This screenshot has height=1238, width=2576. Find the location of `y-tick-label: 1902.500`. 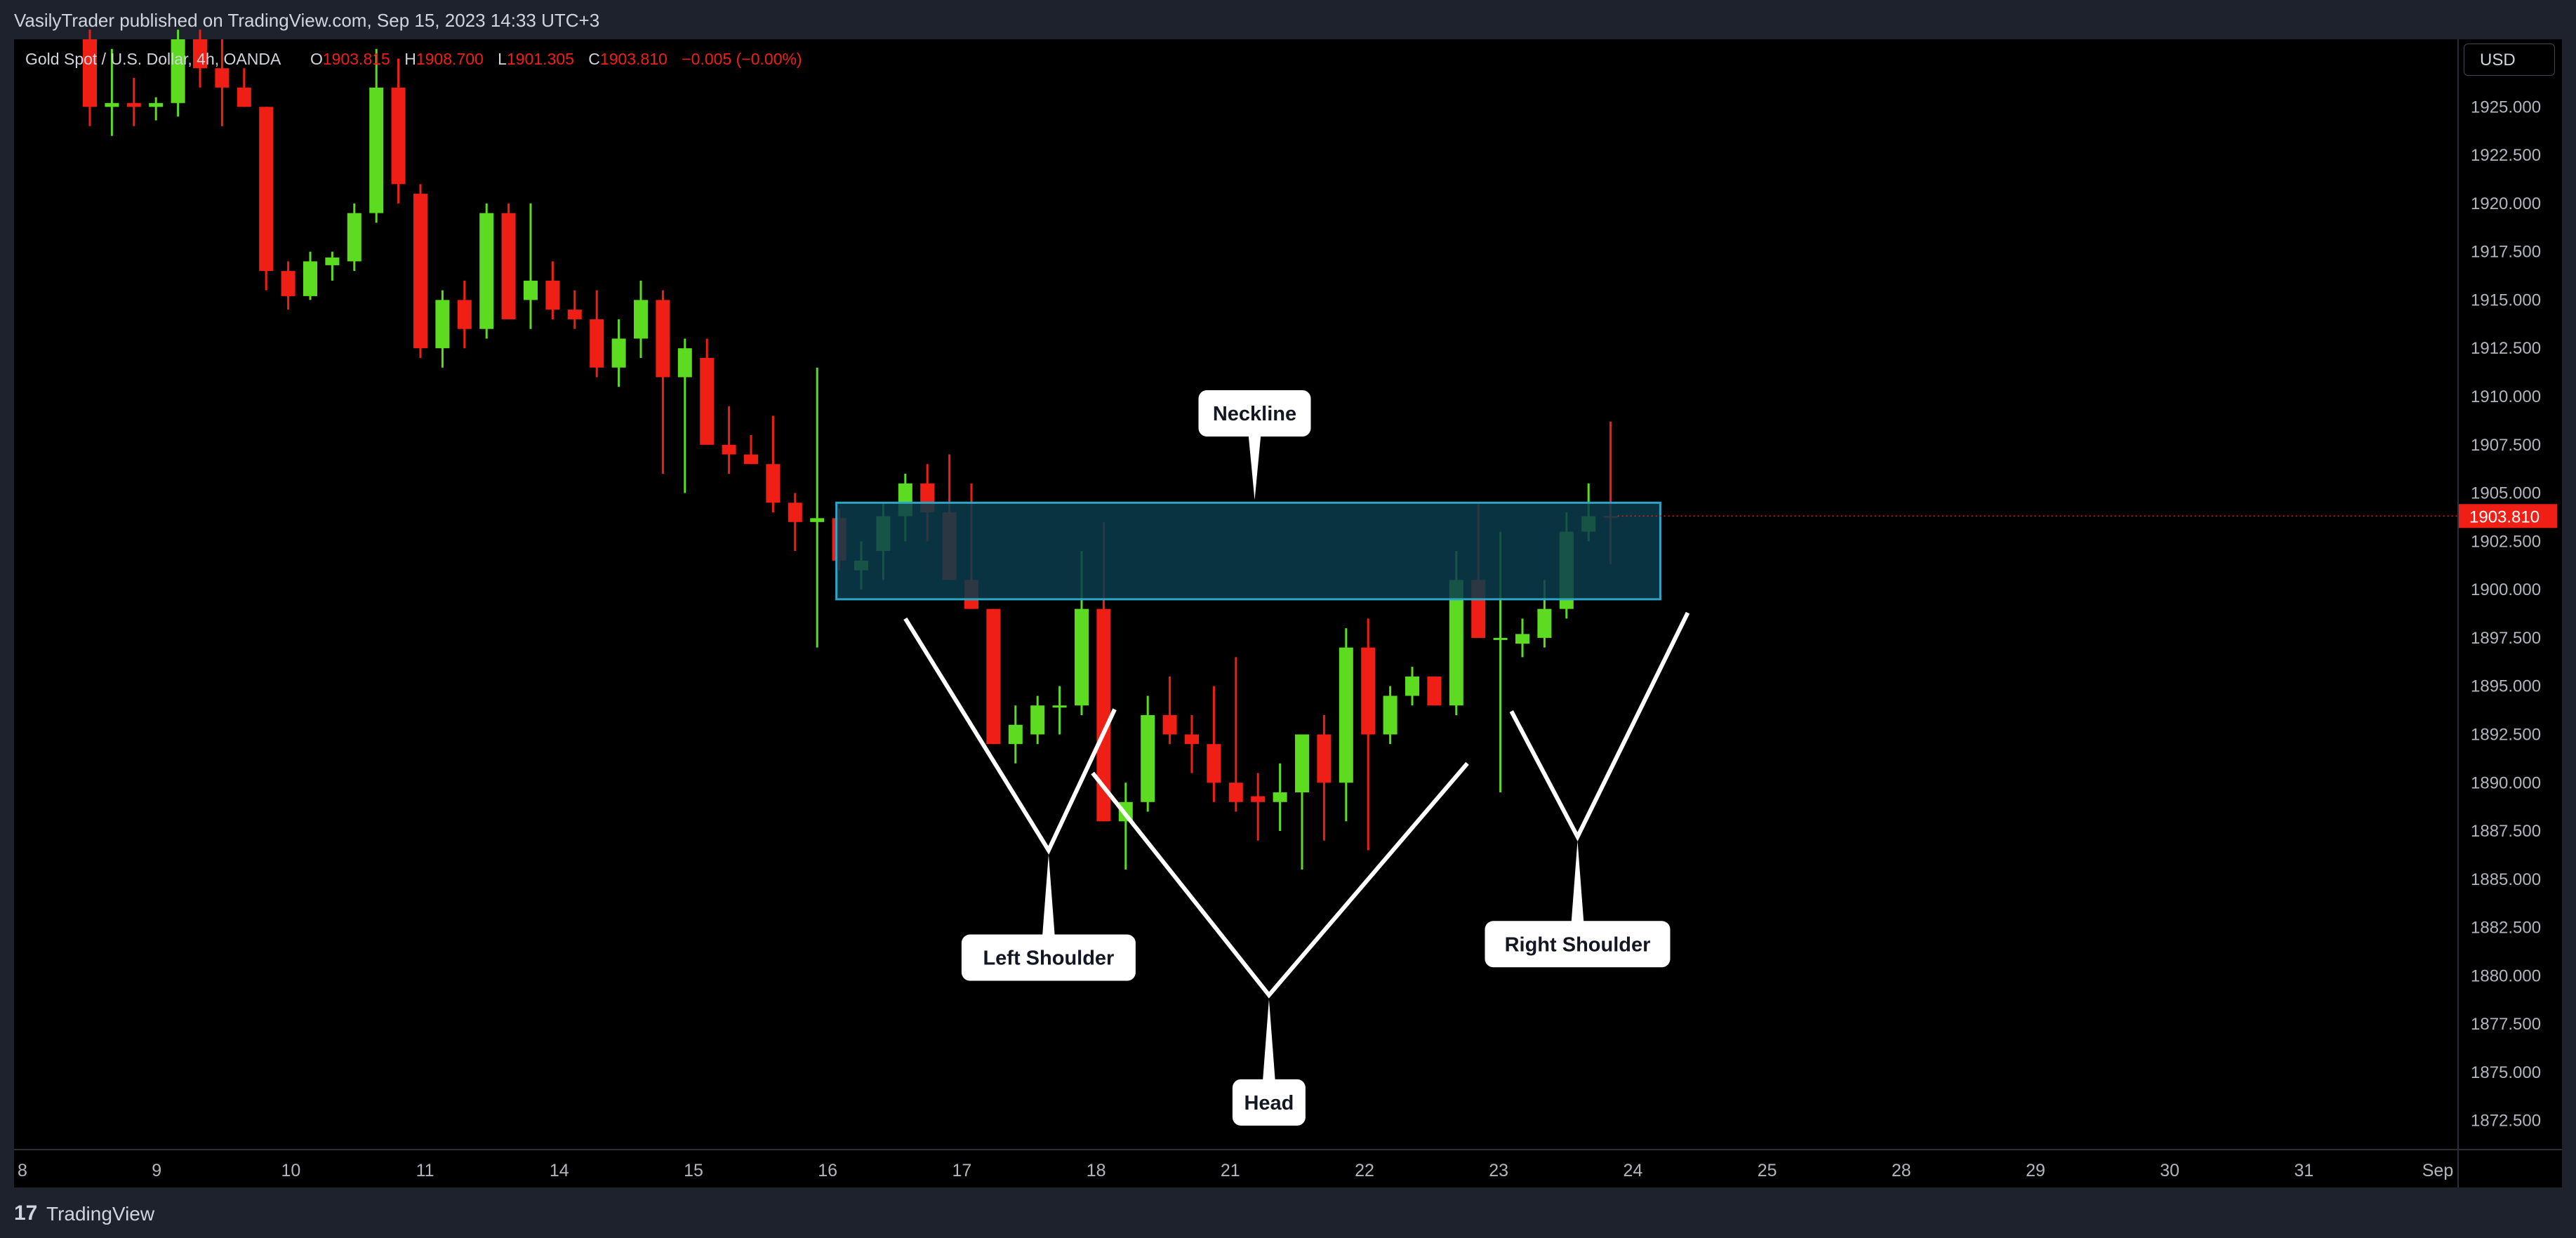

y-tick-label: 1902.500 is located at coordinates (2506, 541).